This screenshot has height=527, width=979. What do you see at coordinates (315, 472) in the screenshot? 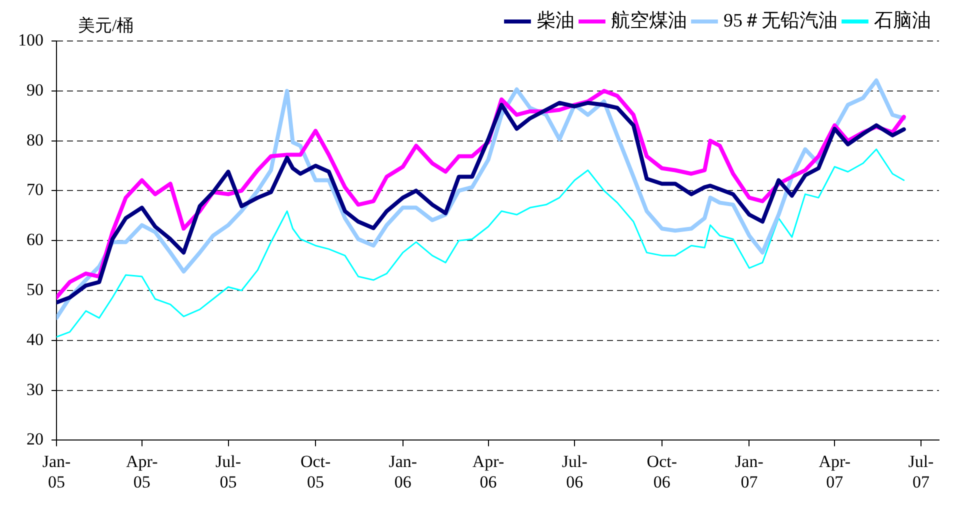
I see `x-tick-label: Oct-05` at bounding box center [315, 472].